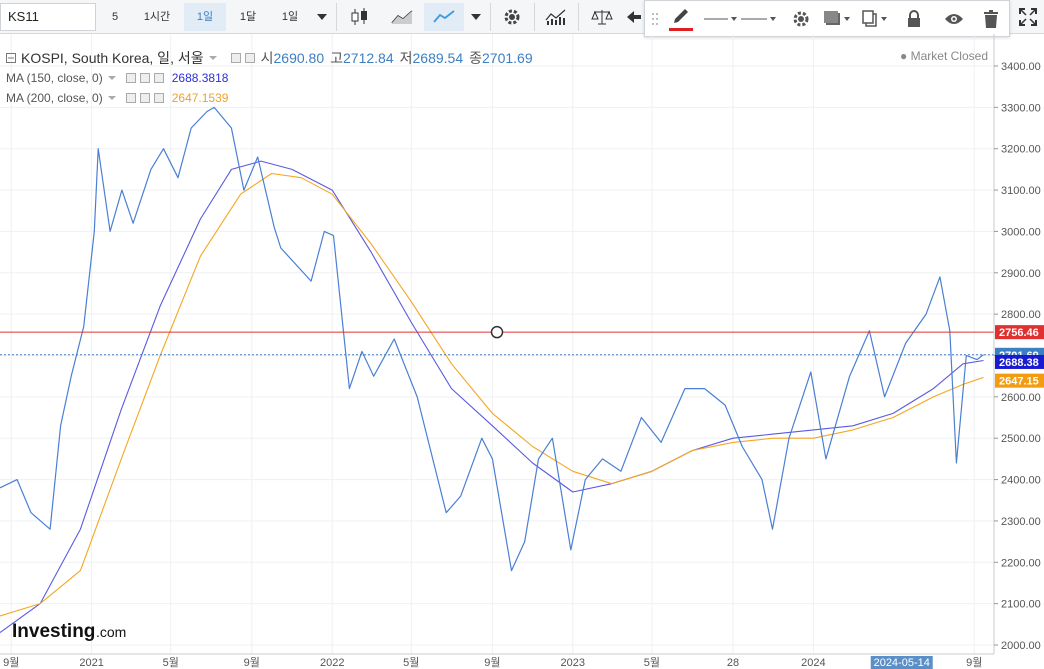 This screenshot has height=669, width=1044. Describe the element at coordinates (336, 58) in the screenshot. I see `high-label: 고` at that location.